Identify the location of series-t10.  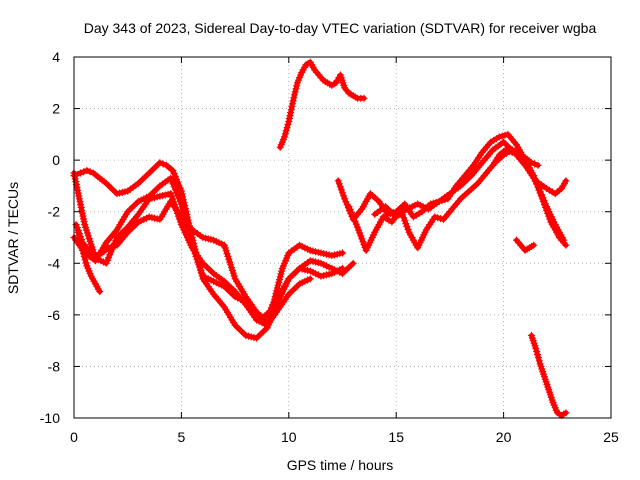
(515, 157).